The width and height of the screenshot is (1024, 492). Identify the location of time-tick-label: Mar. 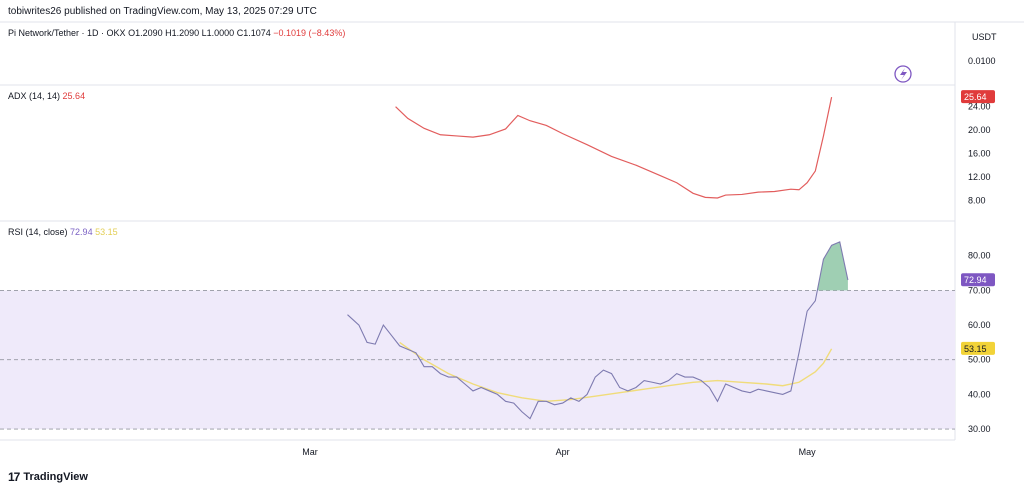
(310, 452).